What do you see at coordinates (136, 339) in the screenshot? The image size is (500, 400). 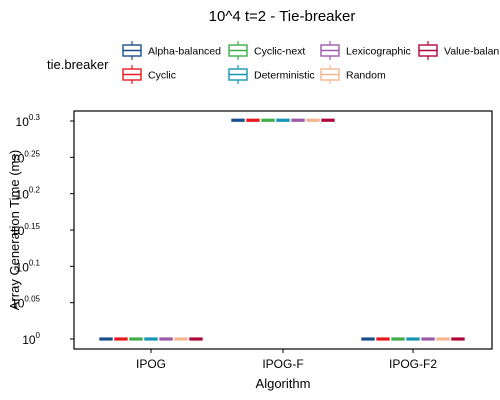 I see `box-cyclic-next-ipog` at bounding box center [136, 339].